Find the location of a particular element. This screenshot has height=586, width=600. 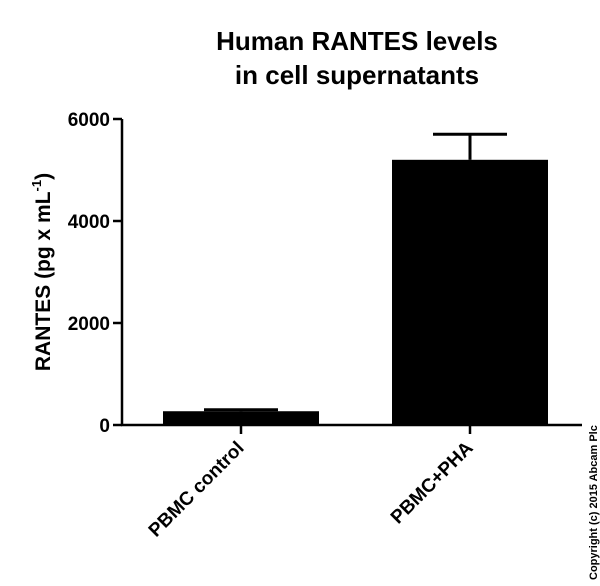

x-tick-label: PBMC control is located at coordinates (197, 490).